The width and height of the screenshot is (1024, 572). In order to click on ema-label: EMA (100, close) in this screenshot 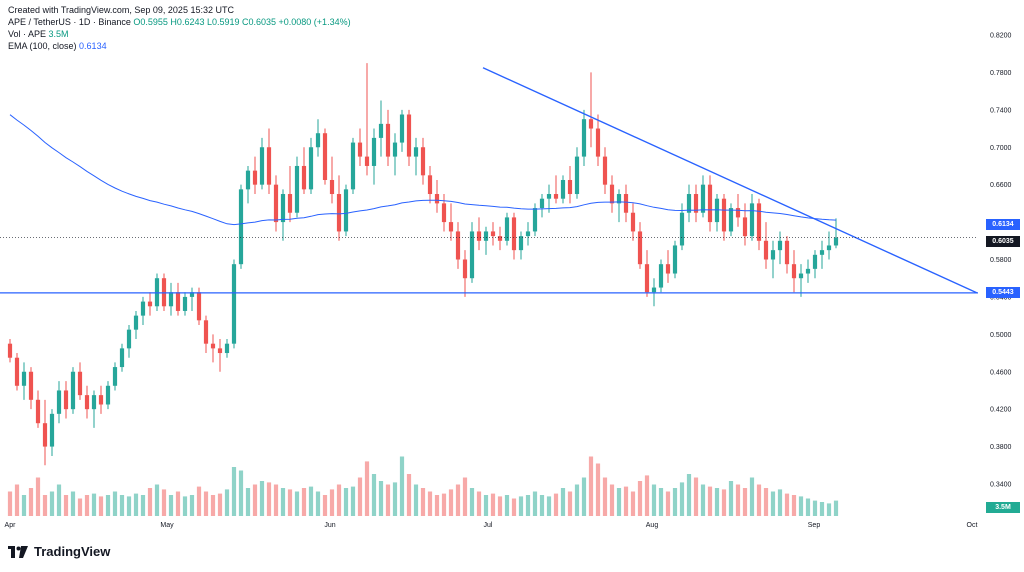, I will do `click(42, 46)`.